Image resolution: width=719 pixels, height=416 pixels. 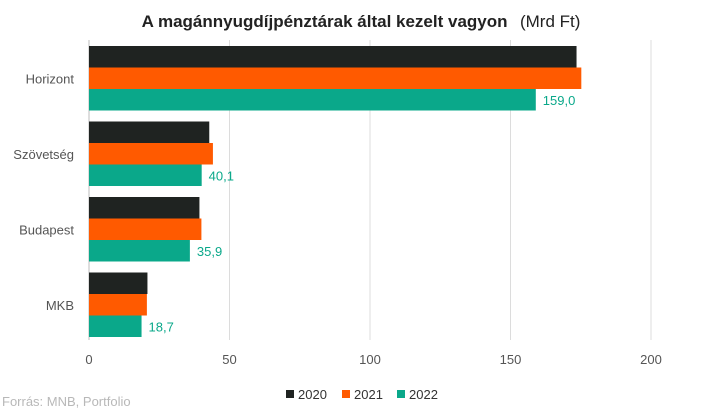 I want to click on legend-swatch-2022, so click(x=401, y=394).